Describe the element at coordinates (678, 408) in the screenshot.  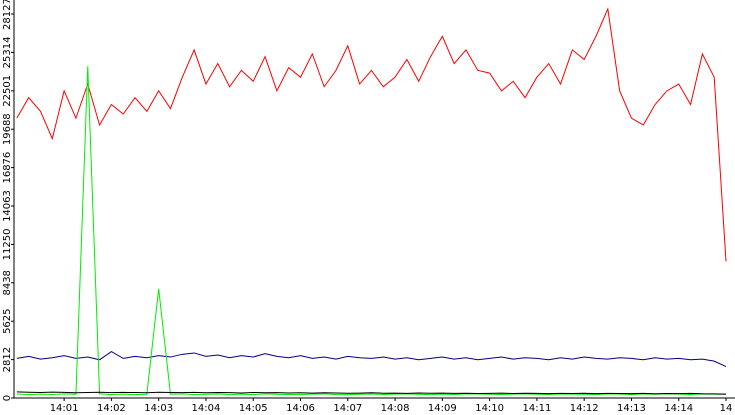
I see `x-tick-label: 14:14` at that location.